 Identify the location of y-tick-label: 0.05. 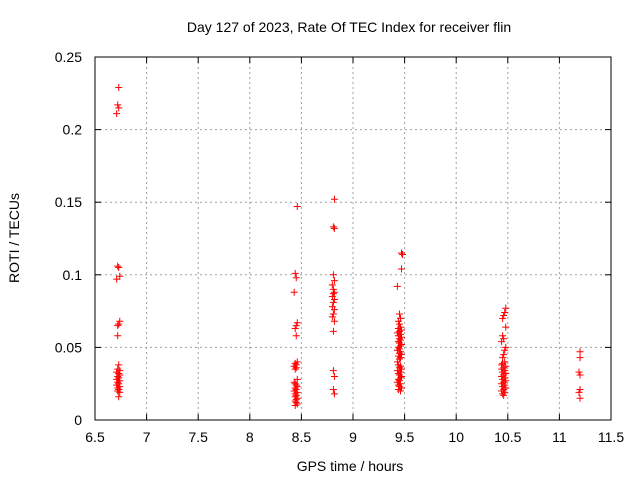
(68, 347).